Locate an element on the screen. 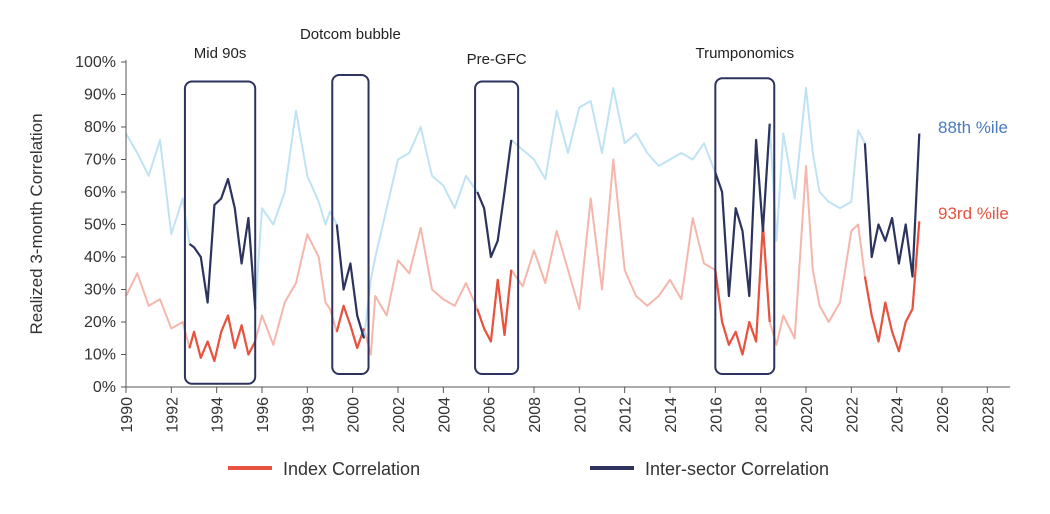  x-tick-label: 2028 is located at coordinates (988, 415).